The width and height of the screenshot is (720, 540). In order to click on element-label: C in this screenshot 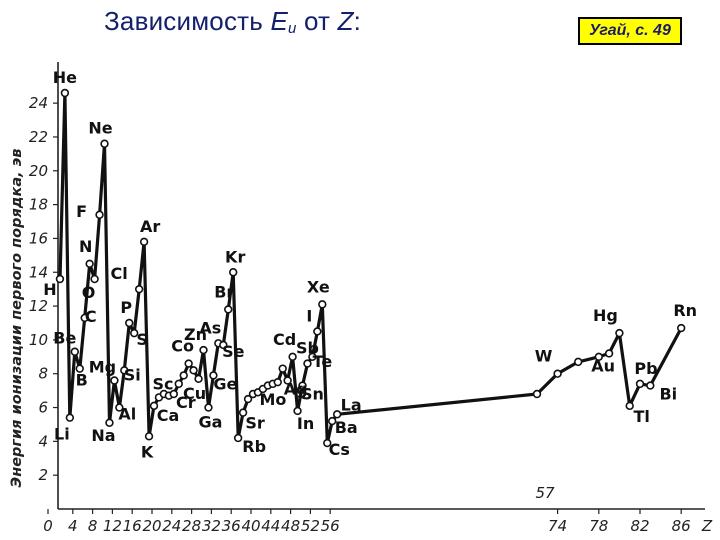, I will do `click(91, 316)`.